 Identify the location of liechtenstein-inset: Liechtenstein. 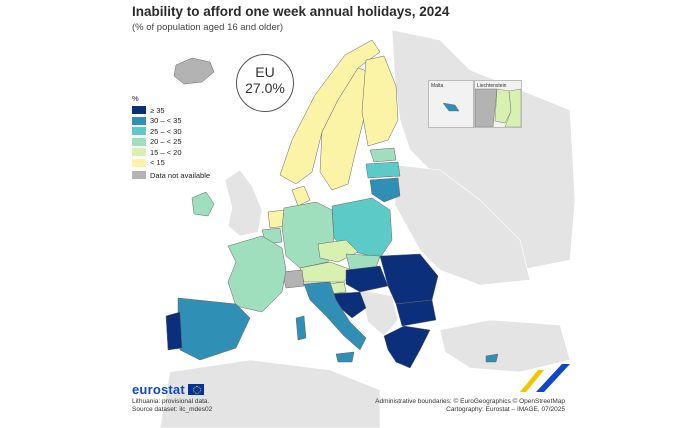
(498, 104).